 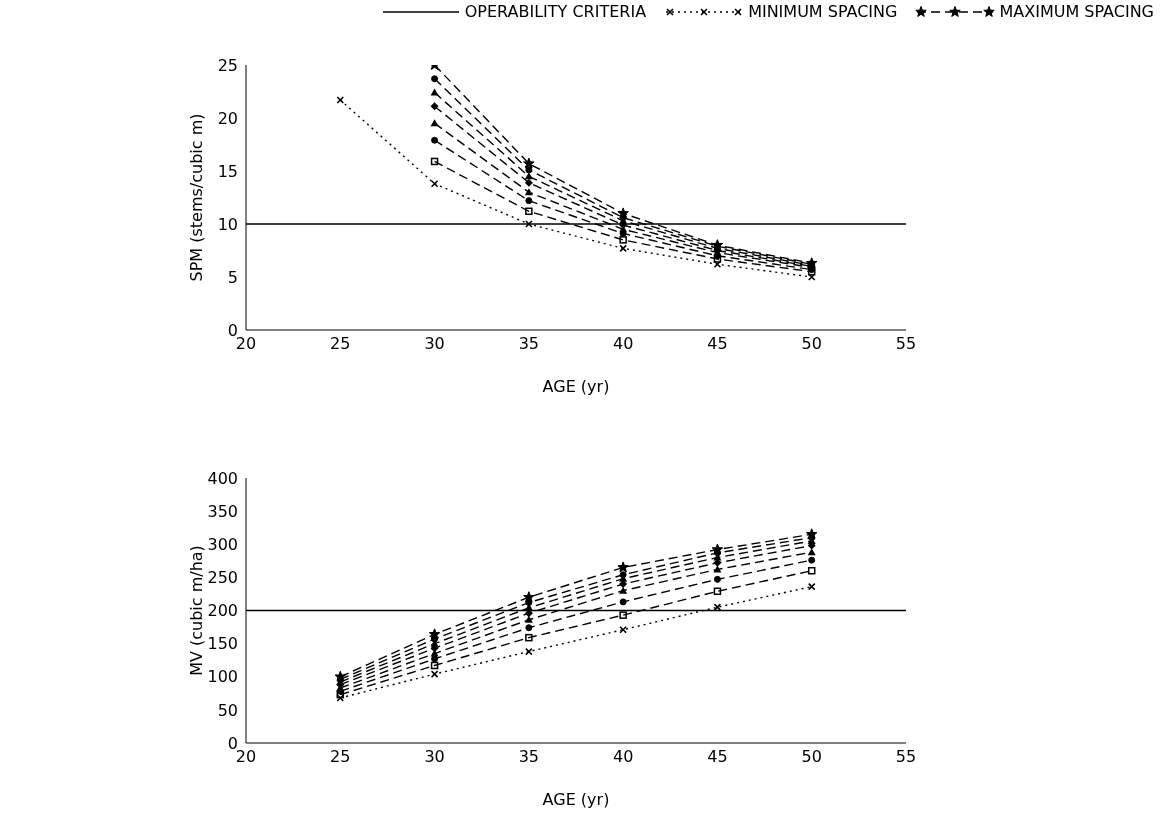 What do you see at coordinates (222, 677) in the screenshot?
I see `y-tick-label: 100` at bounding box center [222, 677].